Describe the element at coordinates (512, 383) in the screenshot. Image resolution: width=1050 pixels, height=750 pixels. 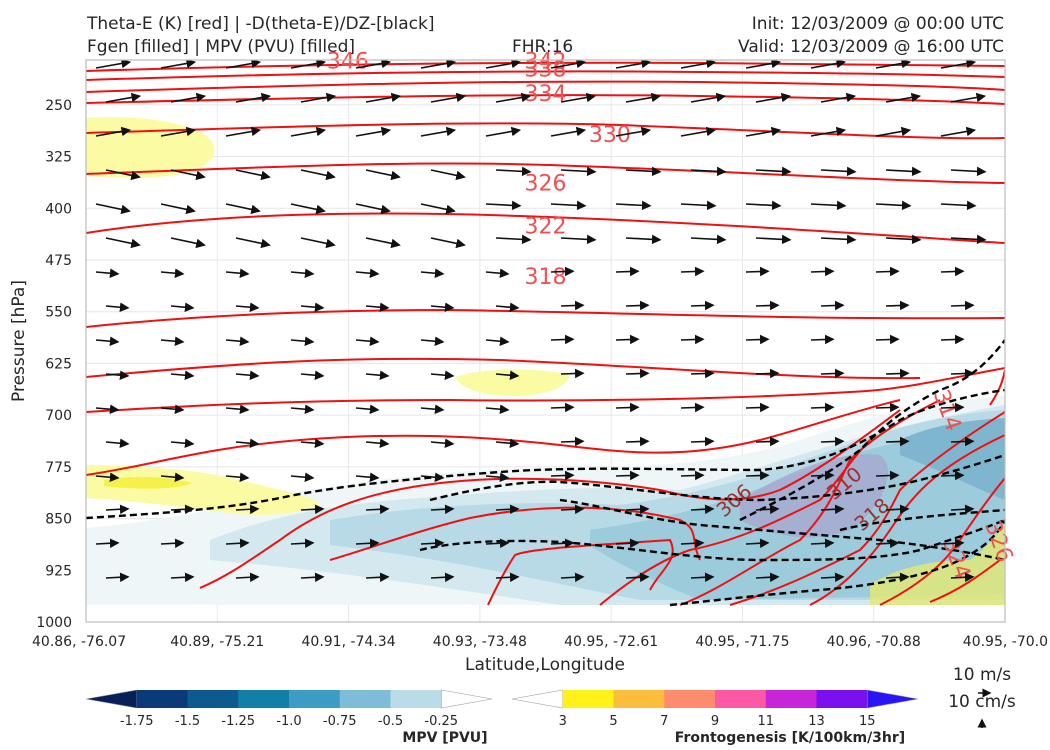
I see `fgen-fill-mid` at that location.